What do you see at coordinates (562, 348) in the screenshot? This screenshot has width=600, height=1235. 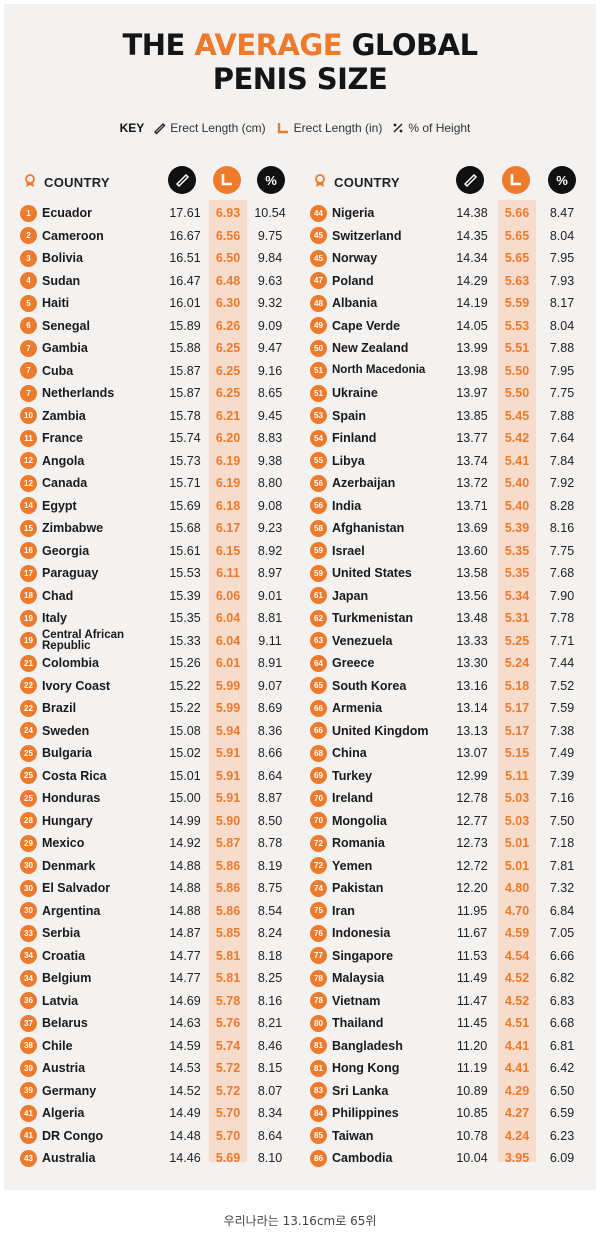 I see `percent-of-height: 7.88` at bounding box center [562, 348].